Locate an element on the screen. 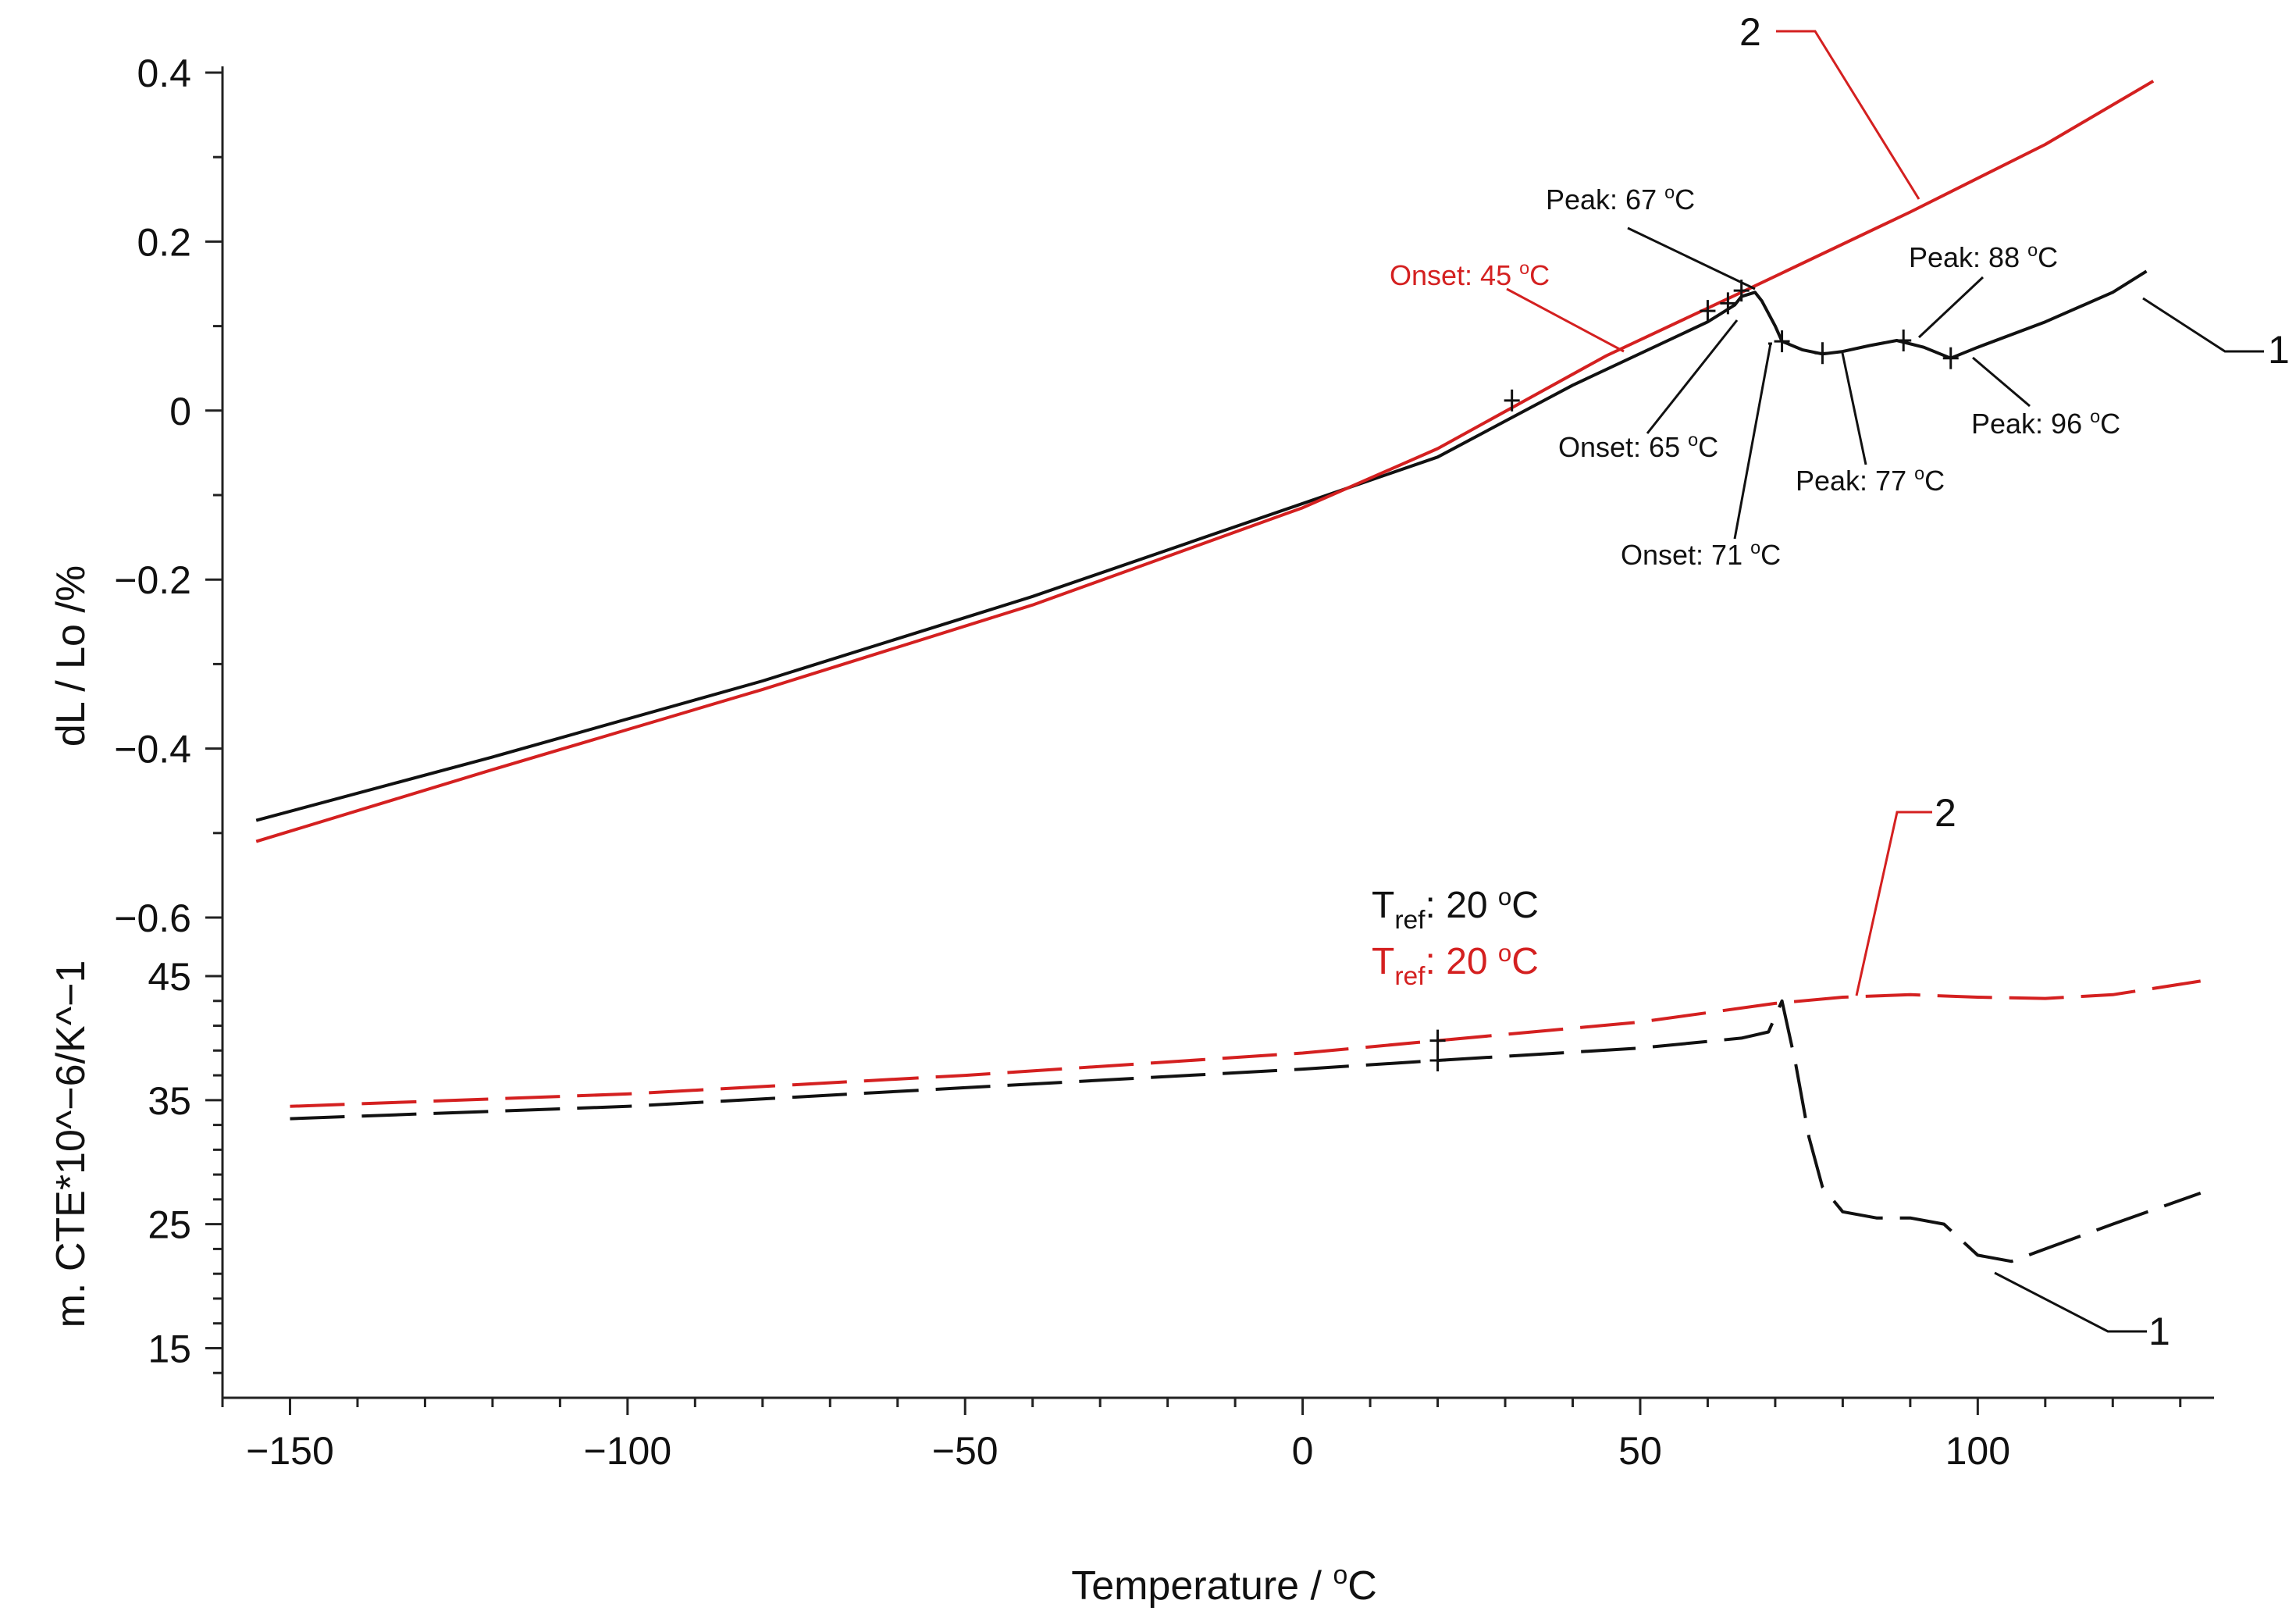 The width and height of the screenshot is (2296, 1618). y-axis-title-dl: dL / Lo /% is located at coordinates (71, 656).